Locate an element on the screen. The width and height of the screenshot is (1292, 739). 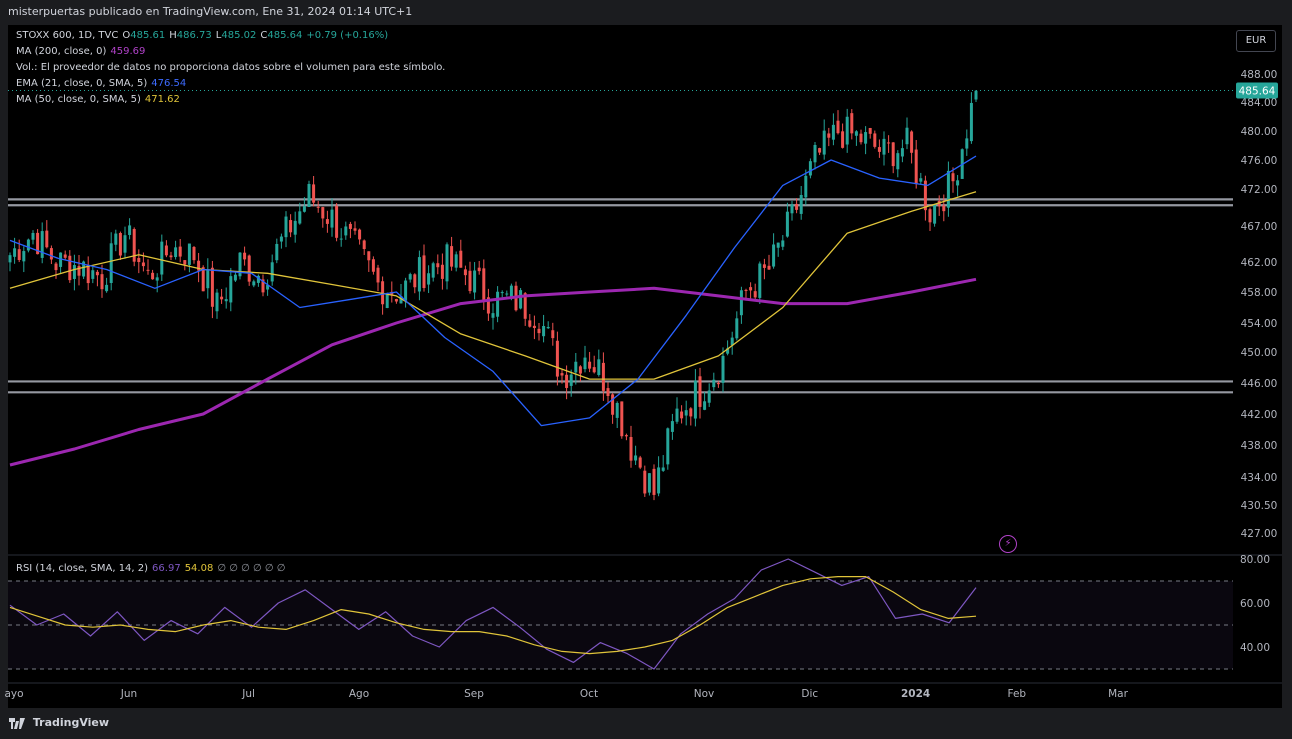
time-tick-label: ayo is located at coordinates (13, 694).